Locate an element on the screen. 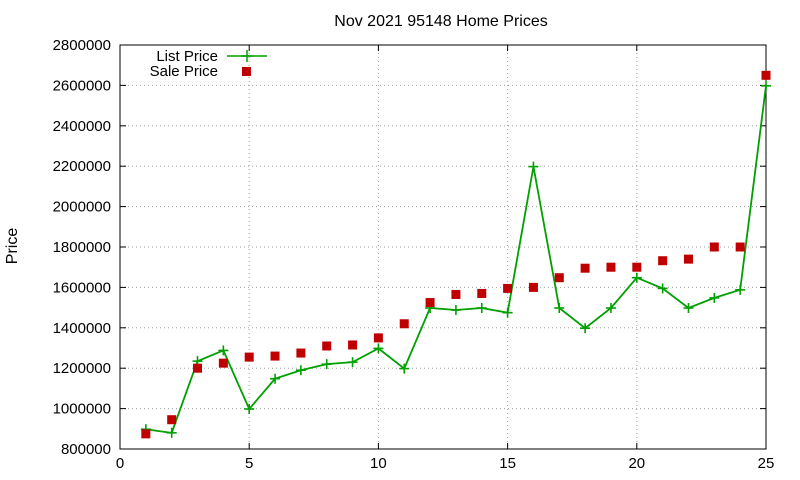  legend-marker-list-price is located at coordinates (247, 56).